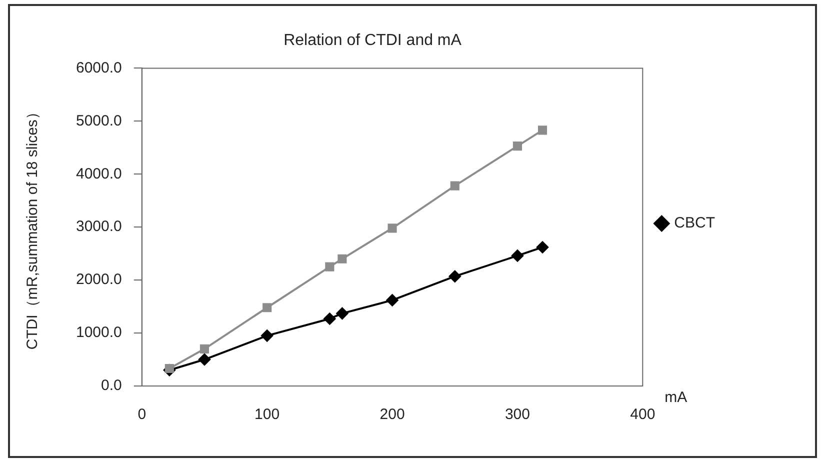  What do you see at coordinates (99, 333) in the screenshot?
I see `y-tick-label: 1000.0` at bounding box center [99, 333].